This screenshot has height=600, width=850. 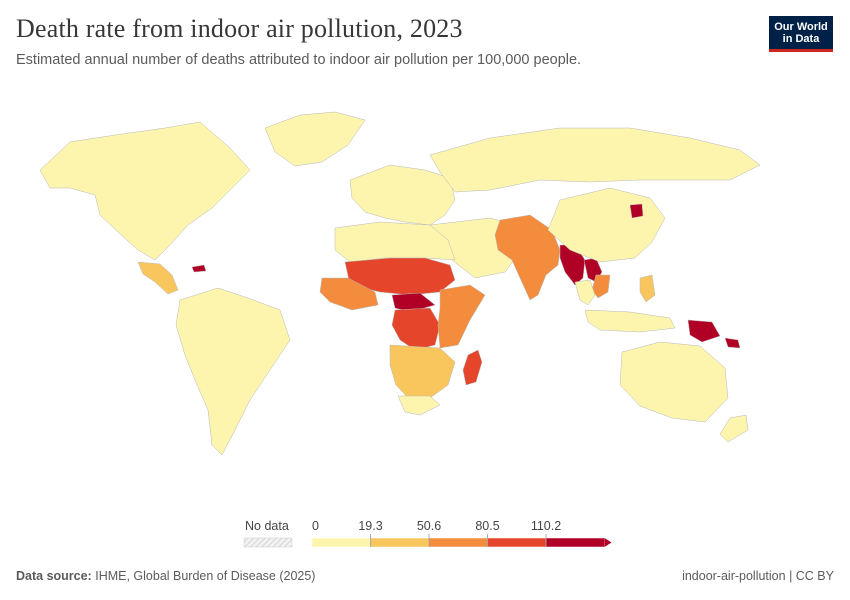 What do you see at coordinates (630, 321) in the screenshot?
I see `region-indonesia` at bounding box center [630, 321].